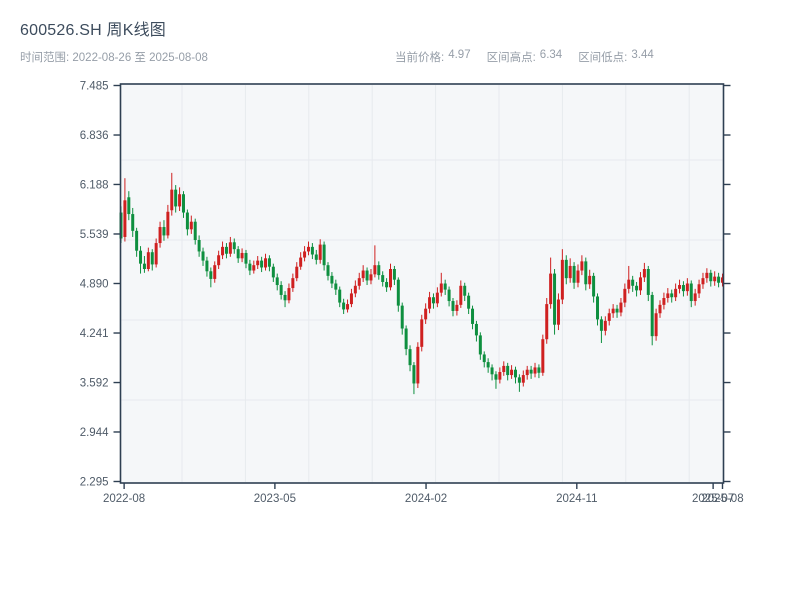 This screenshot has height=600, width=800. What do you see at coordinates (642, 55) in the screenshot?
I see `range-low-value: 3.44` at bounding box center [642, 55].